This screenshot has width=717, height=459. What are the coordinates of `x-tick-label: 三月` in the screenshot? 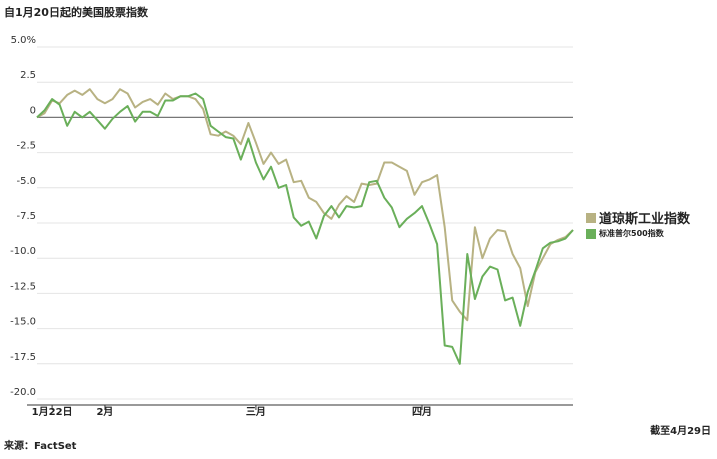 It's located at (256, 412).